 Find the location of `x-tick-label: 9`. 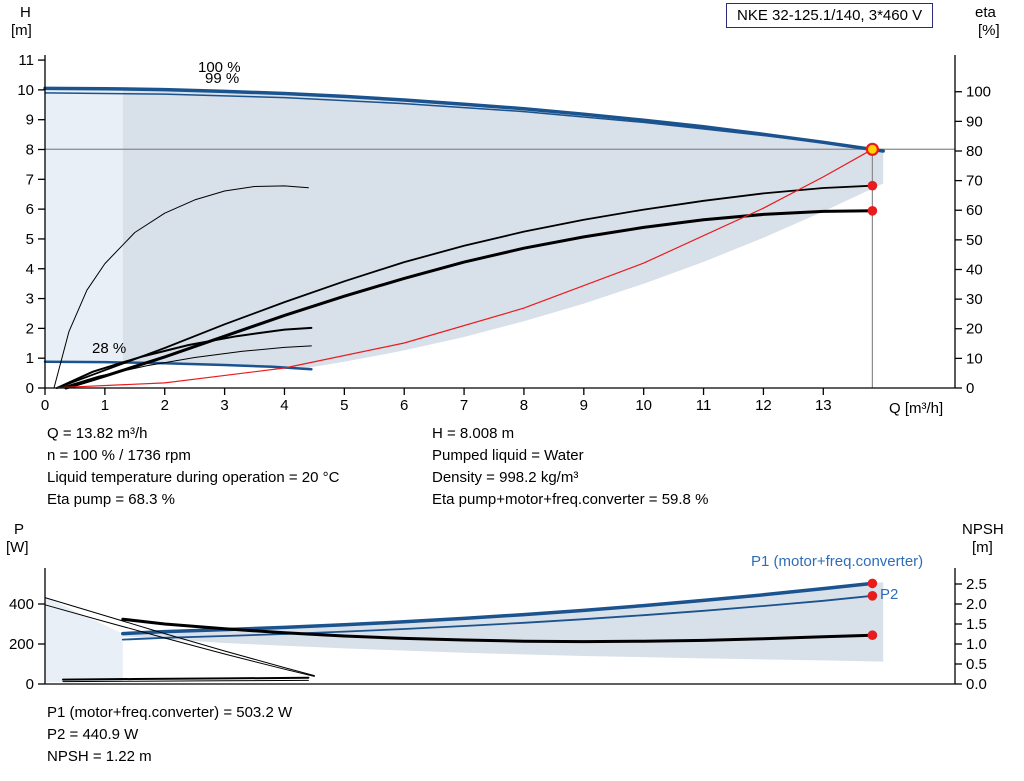

x-tick-label: 9 is located at coordinates (584, 405).